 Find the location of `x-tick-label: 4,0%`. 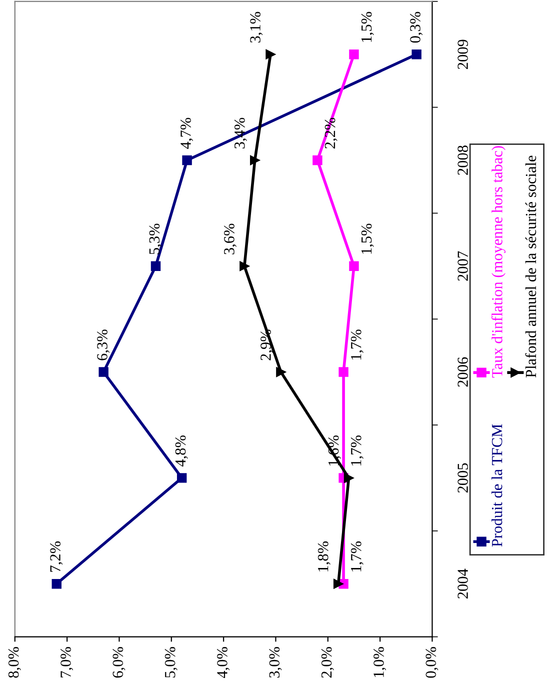

x-tick-label: 4,0% is located at coordinates (223, 662).